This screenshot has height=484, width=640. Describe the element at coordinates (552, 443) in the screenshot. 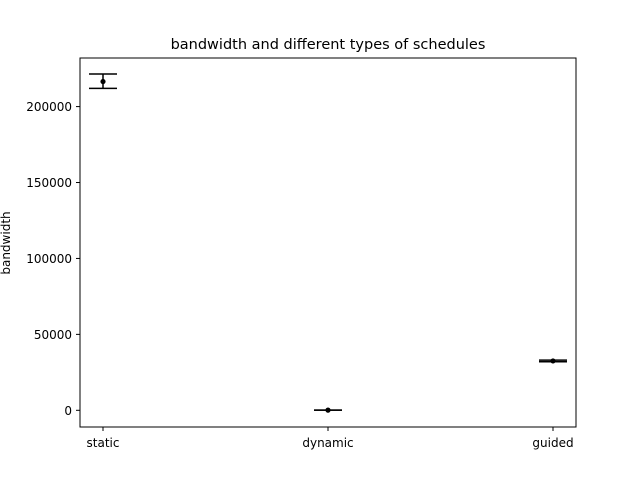

I see `x-tick-label: guided` at that location.